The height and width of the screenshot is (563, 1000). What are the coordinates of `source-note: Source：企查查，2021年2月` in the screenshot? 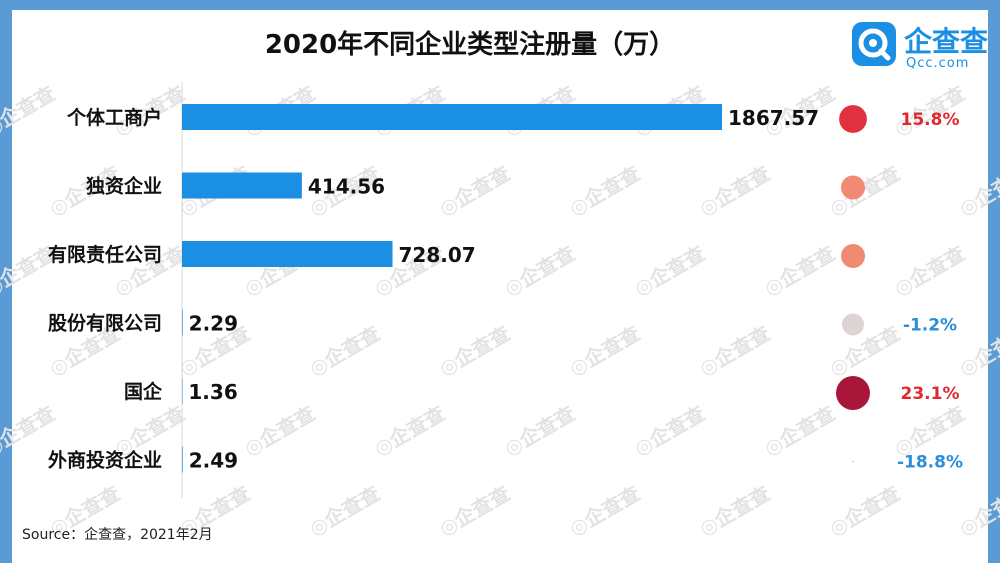 It's located at (117, 535).